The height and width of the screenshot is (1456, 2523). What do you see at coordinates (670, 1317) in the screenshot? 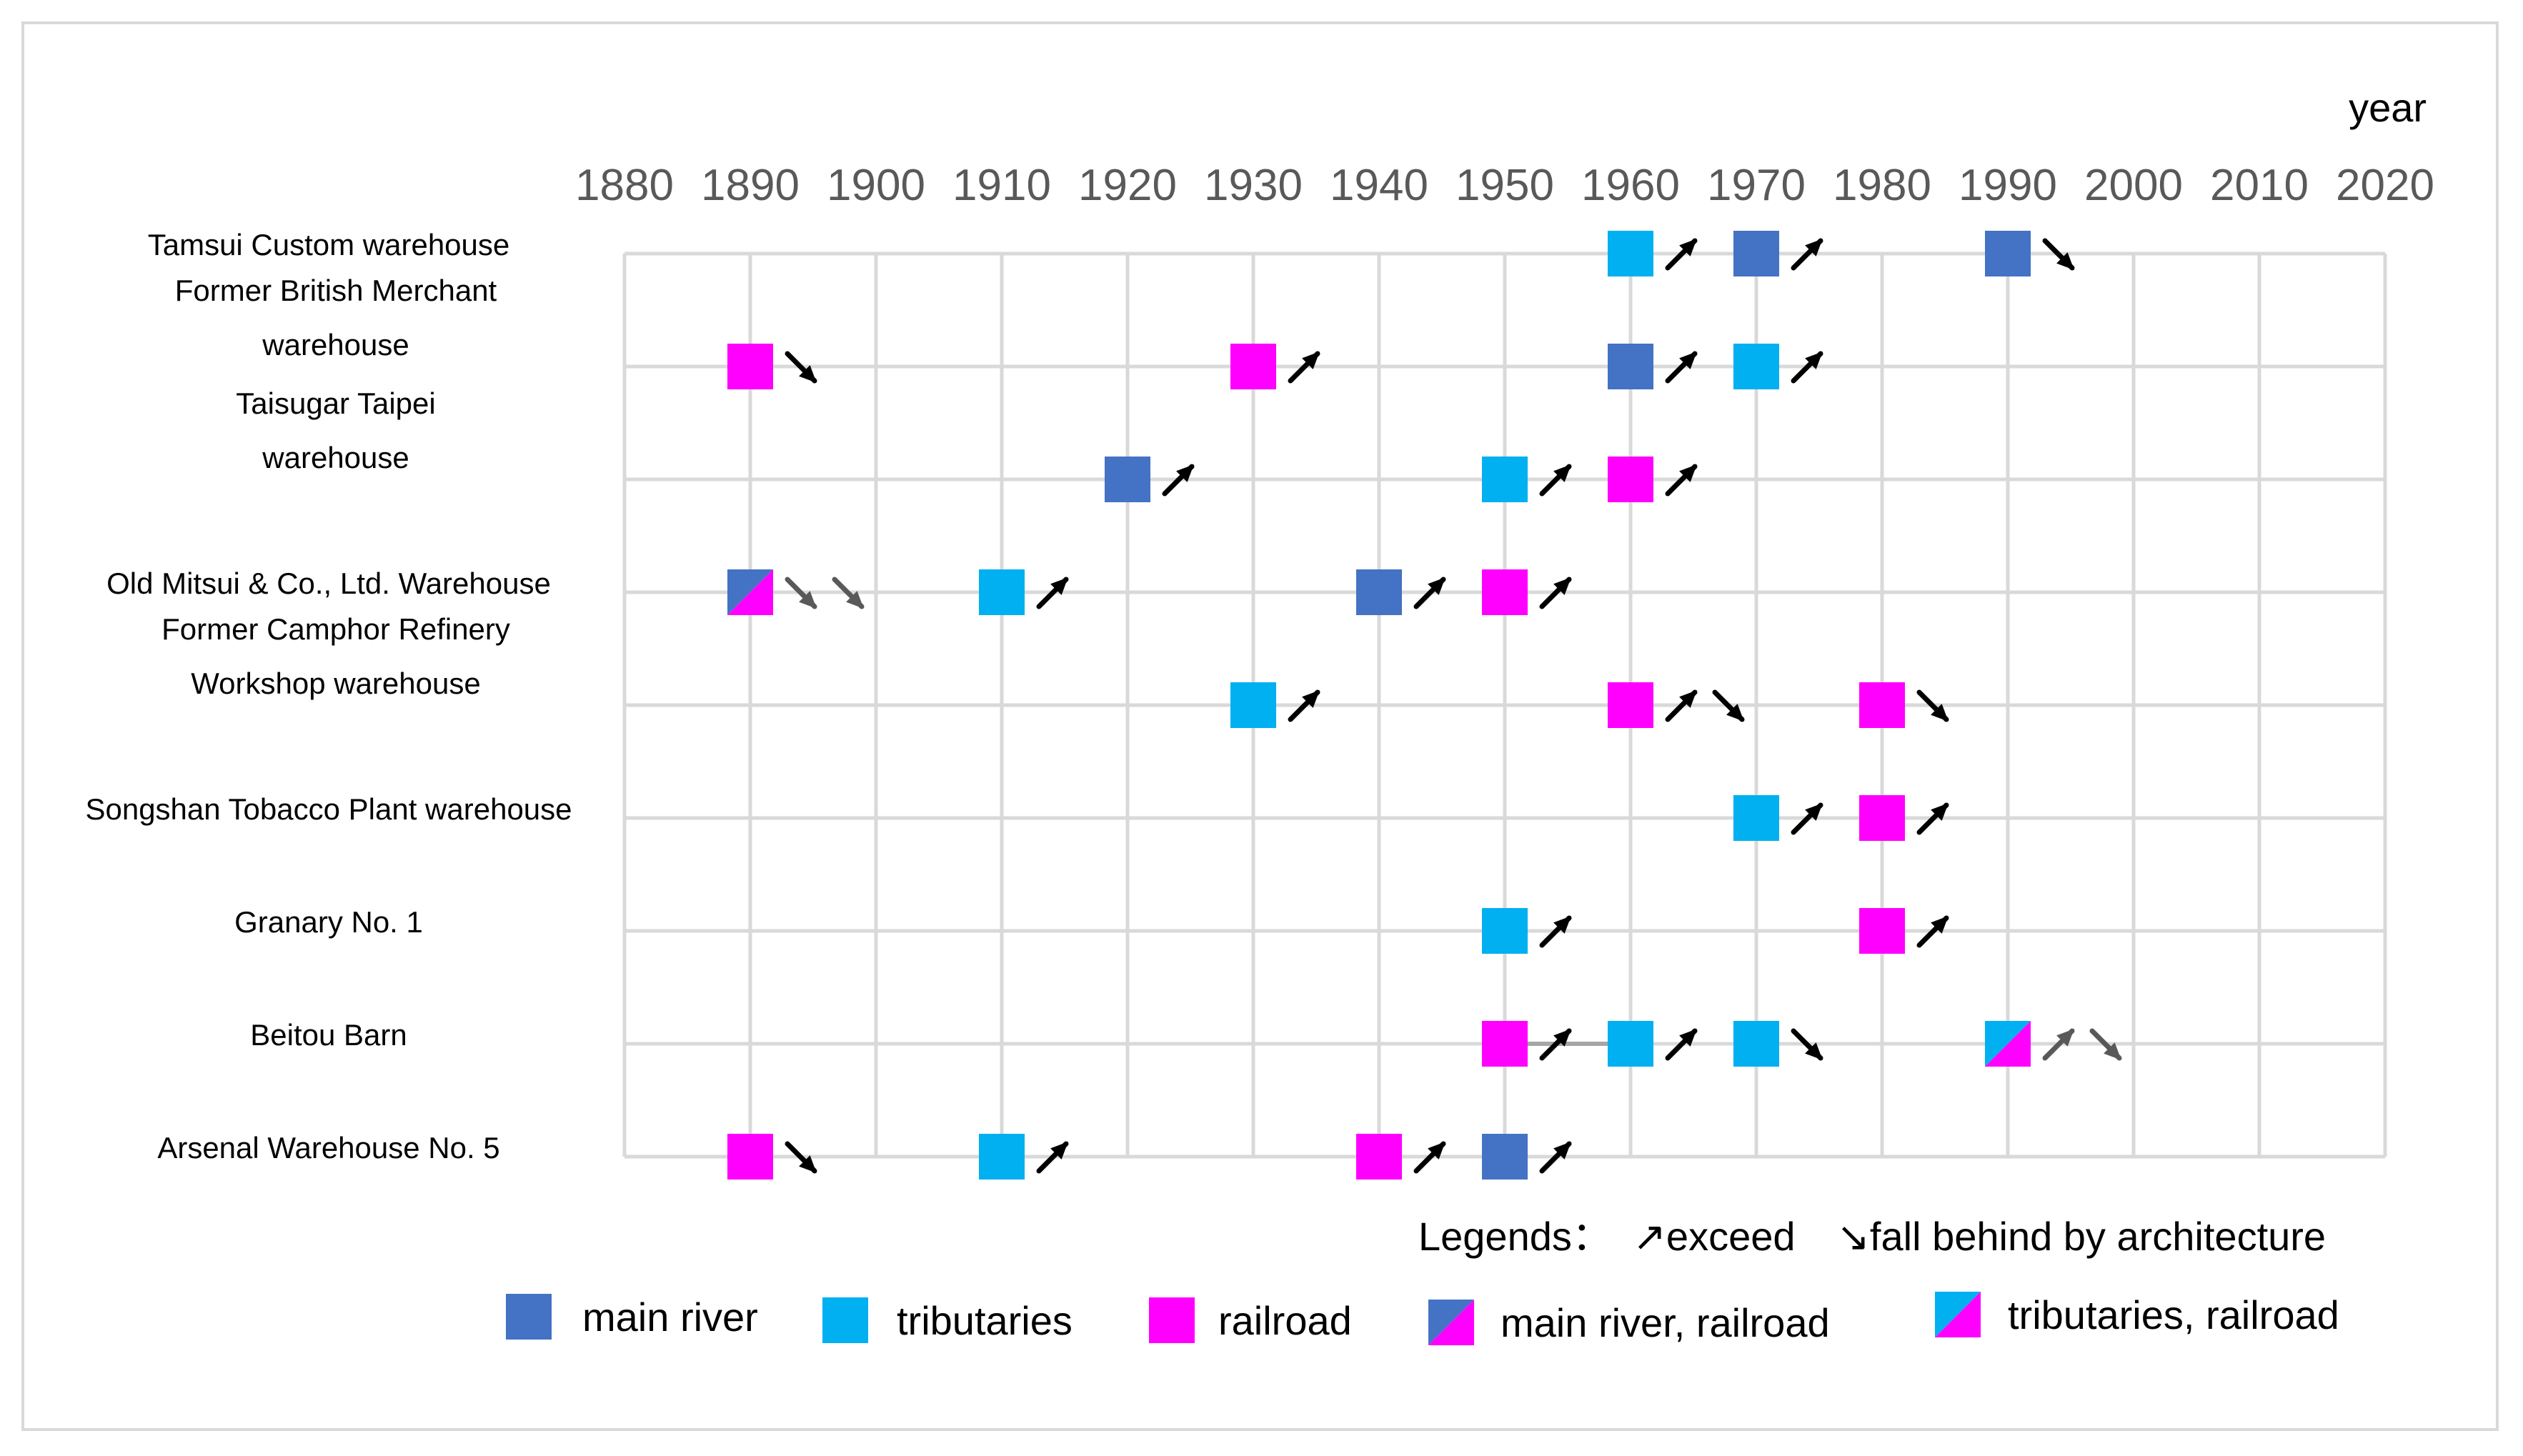
I see `legend-label: main river` at bounding box center [670, 1317].